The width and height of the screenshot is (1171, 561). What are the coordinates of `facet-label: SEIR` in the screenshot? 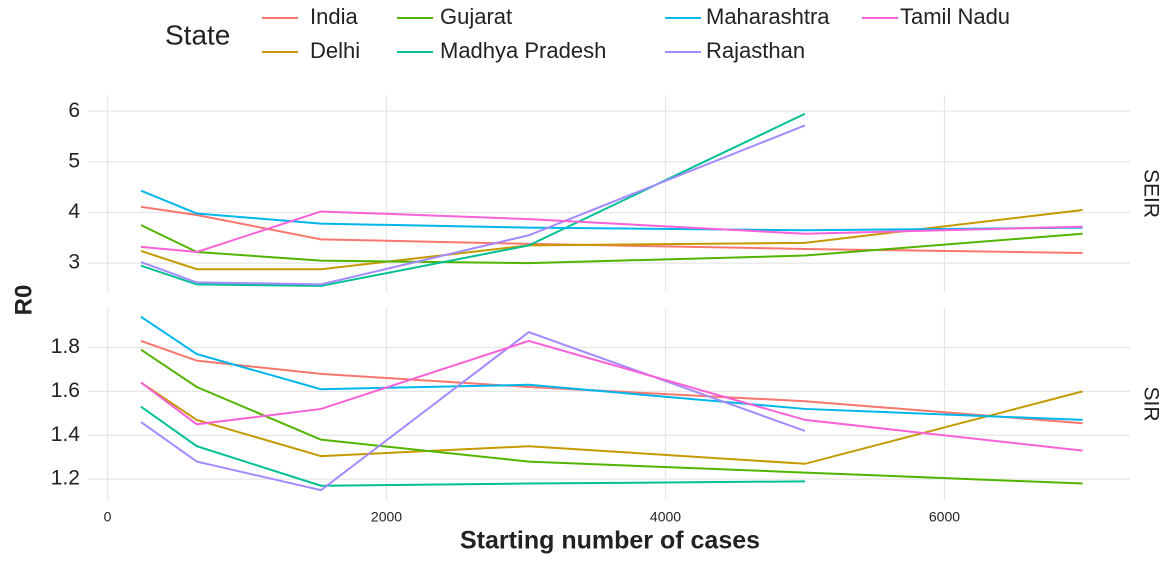 It's located at (1150, 193).